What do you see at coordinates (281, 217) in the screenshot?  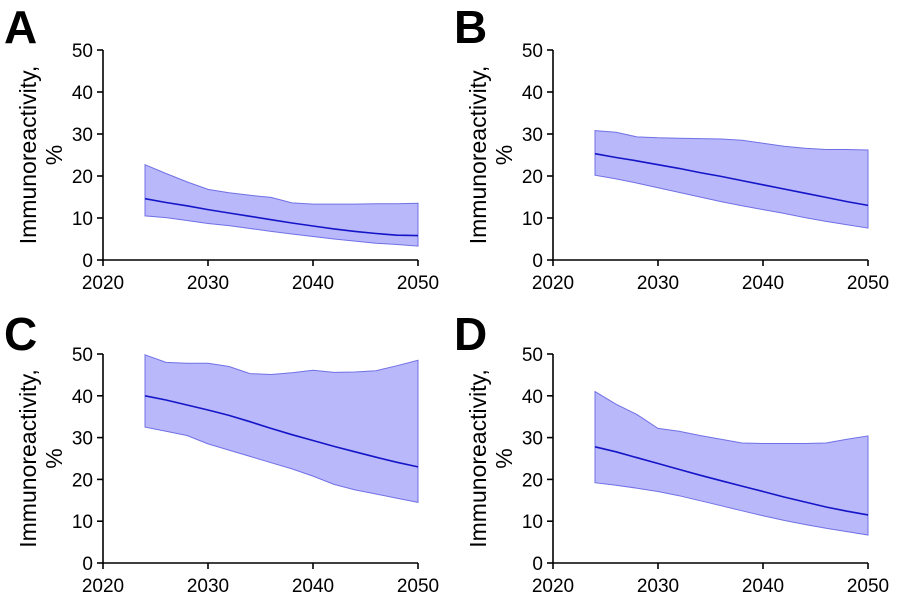 I see `mean-line-a` at bounding box center [281, 217].